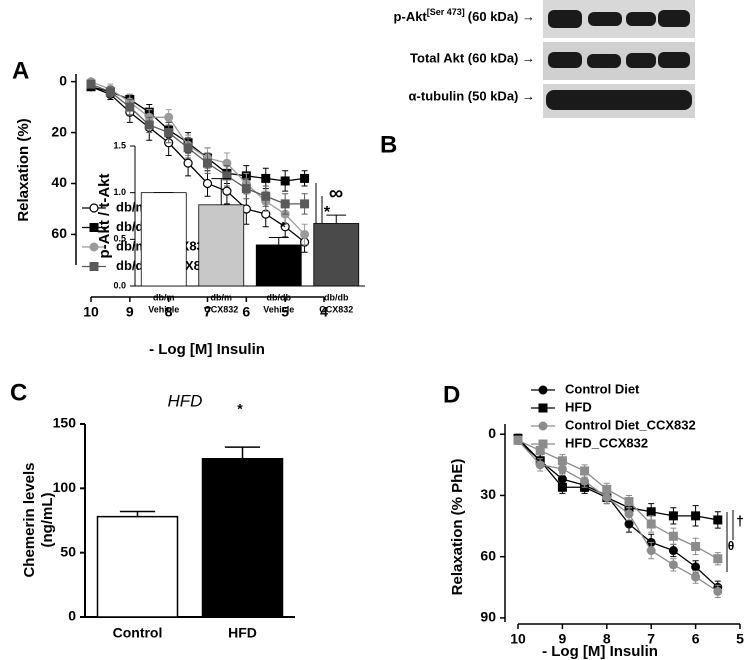 The width and height of the screenshot is (746, 660). I want to click on y-tick-label: 0, so click(72, 616).